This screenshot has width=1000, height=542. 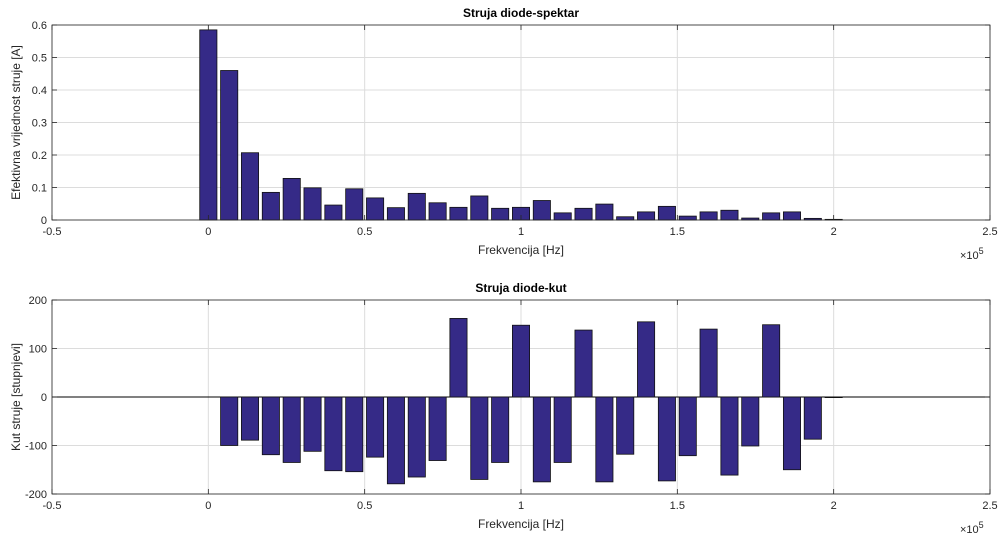 I want to click on y-axis-label: Efektivna vrijednost struje [A], so click(x=16, y=122).